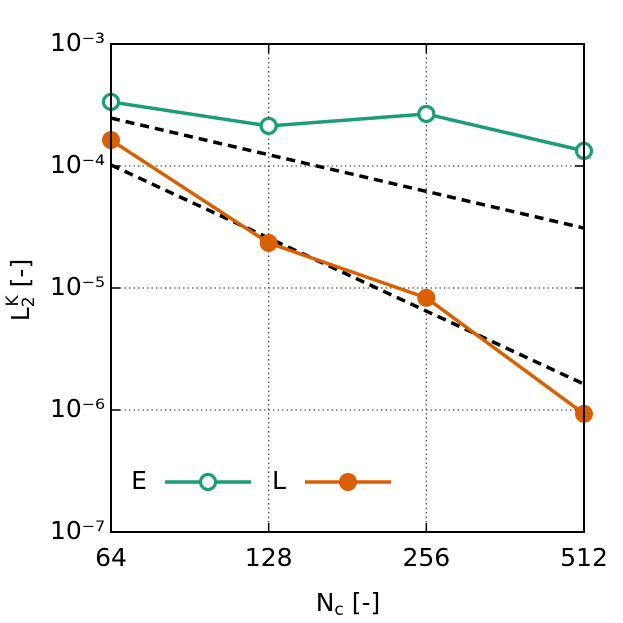 The image size is (623, 623). What do you see at coordinates (347, 173) in the screenshot?
I see `reference-line` at bounding box center [347, 173].